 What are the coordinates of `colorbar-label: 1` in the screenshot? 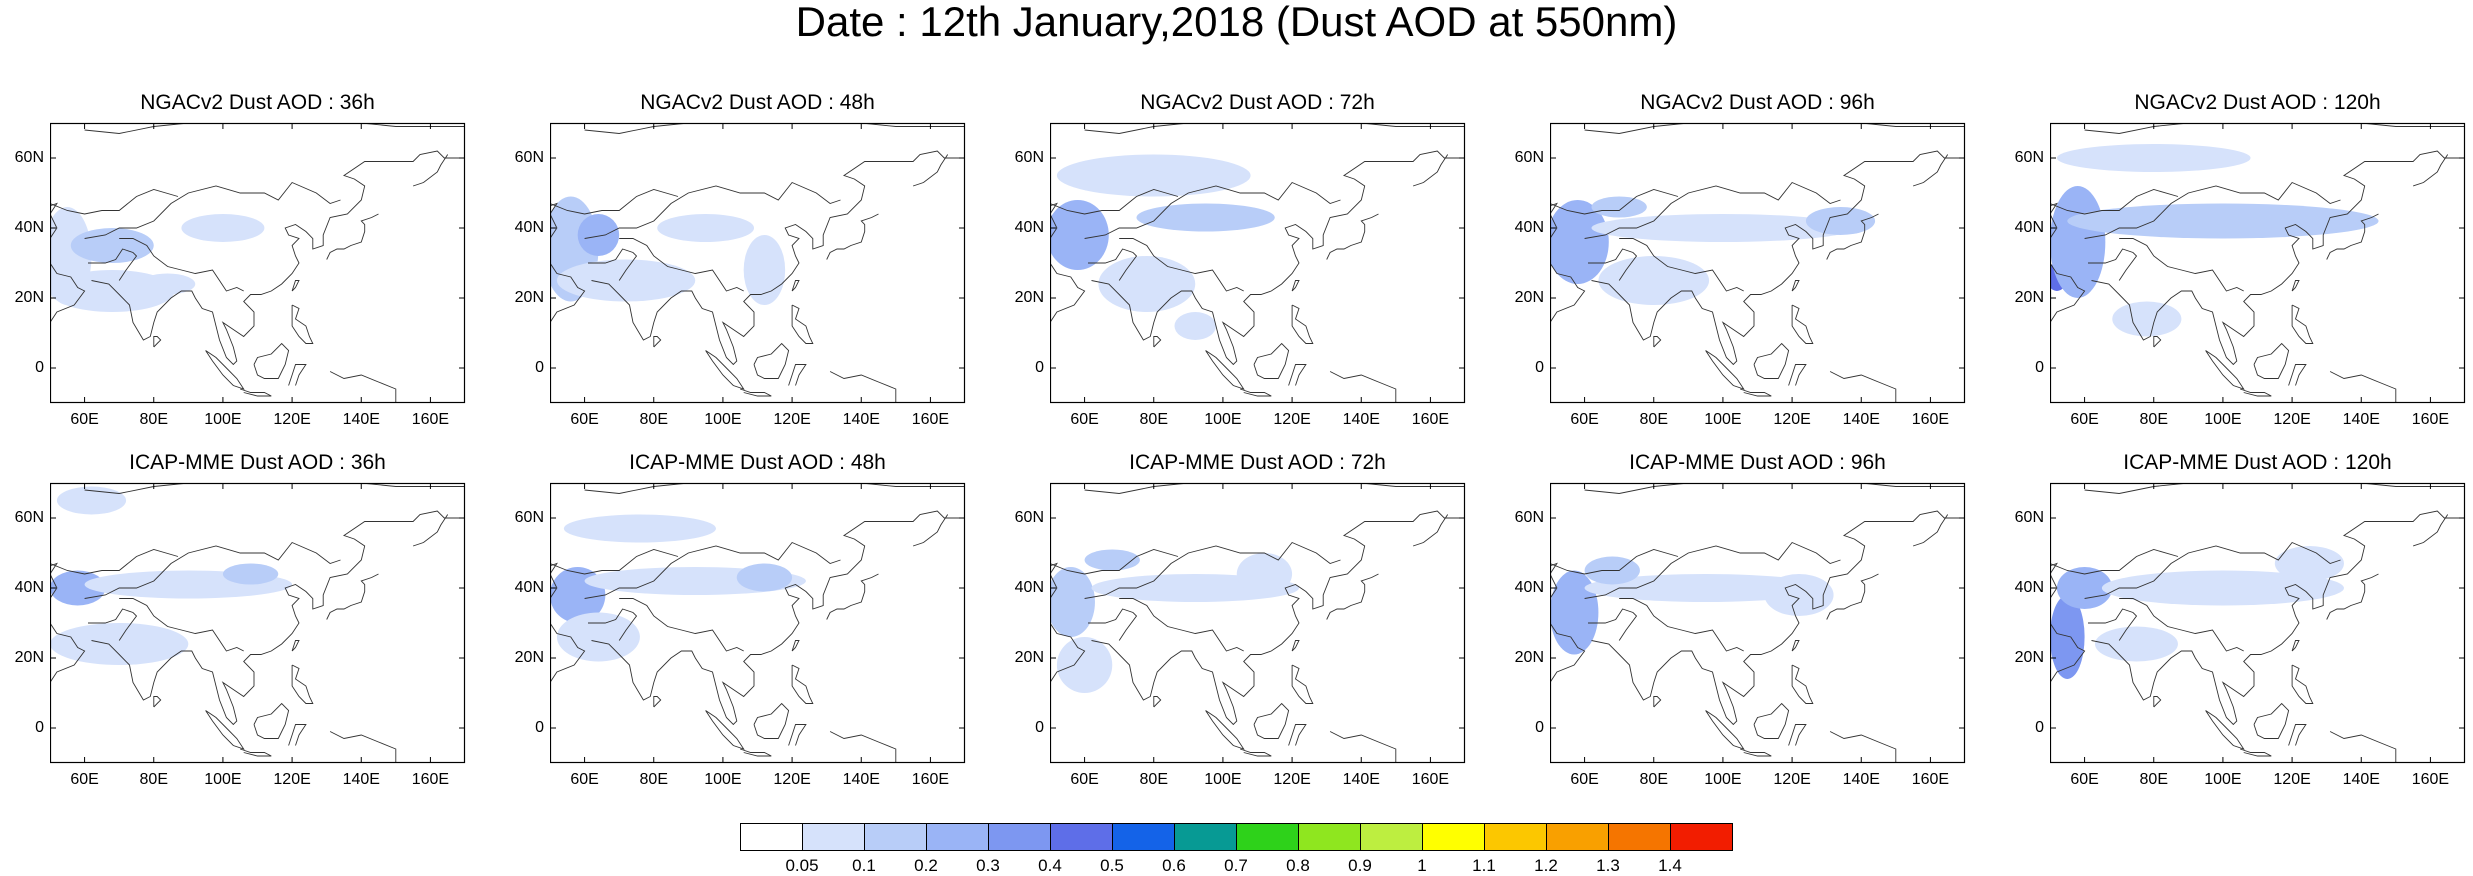 It's located at (1422, 865).